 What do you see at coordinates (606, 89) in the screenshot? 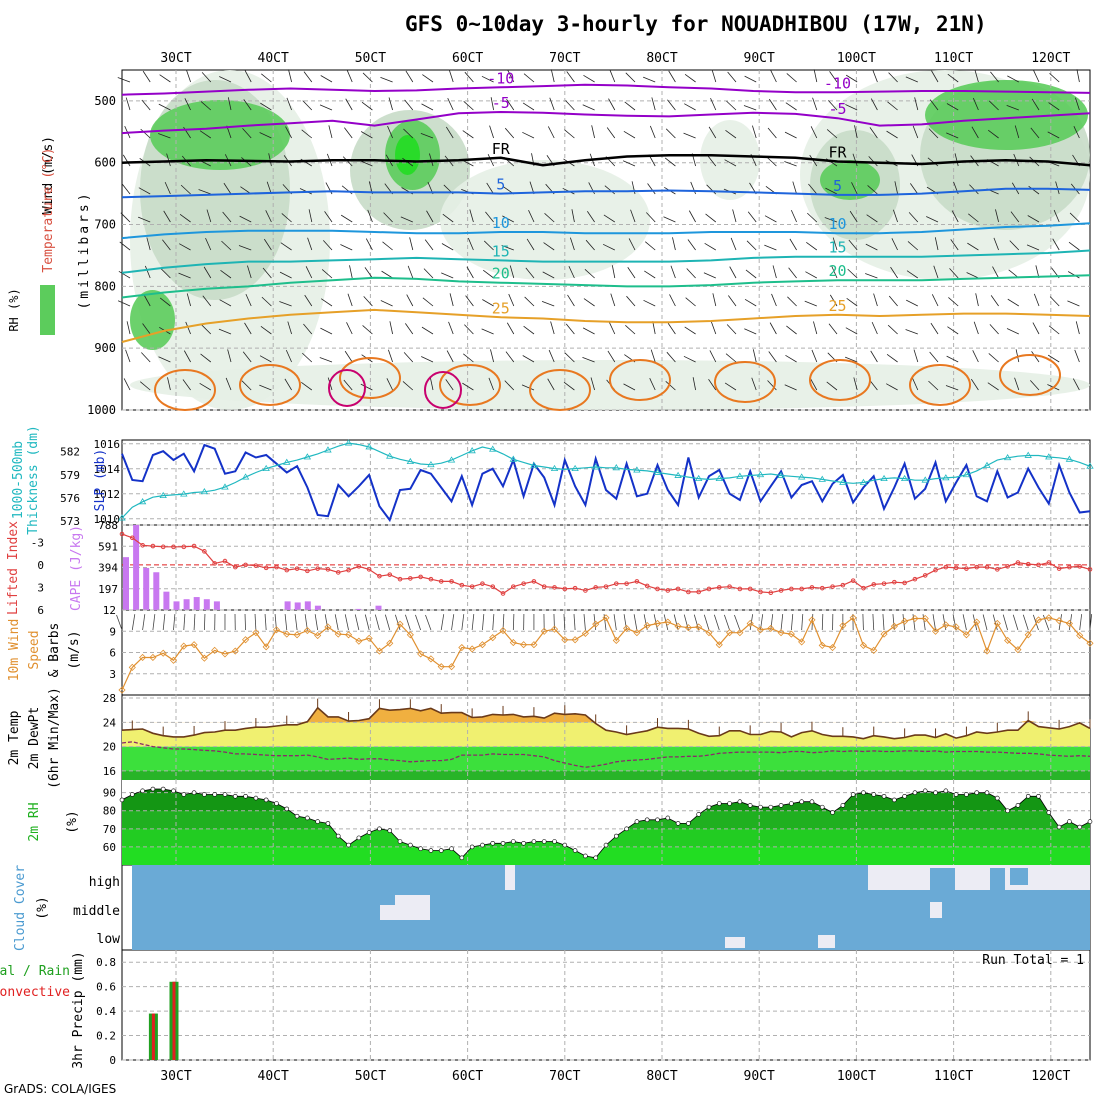
I see `isotherm--10` at bounding box center [606, 89].